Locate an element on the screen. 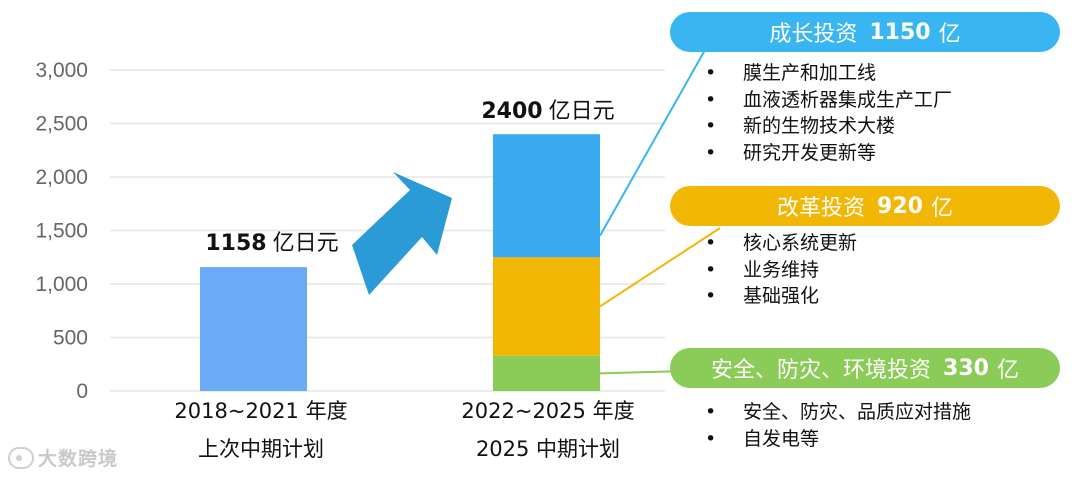  watermark-text: 大数跨境 is located at coordinates (78, 459).